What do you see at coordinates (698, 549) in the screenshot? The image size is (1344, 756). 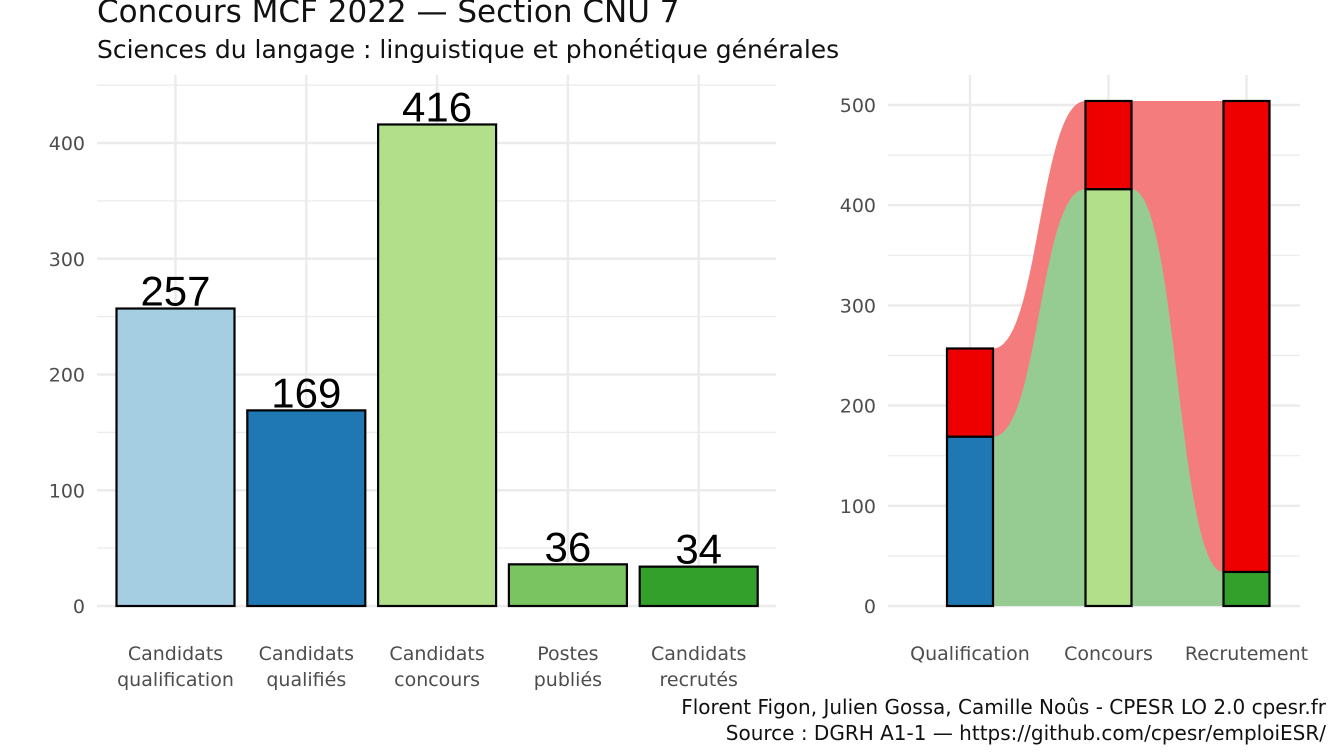 I see `left-data-label: 34` at bounding box center [698, 549].